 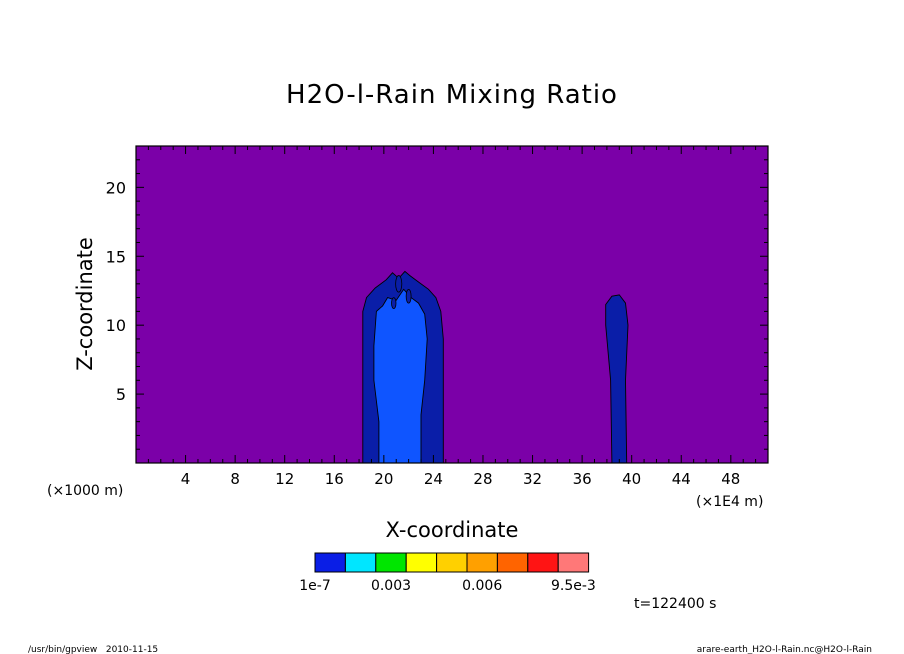 I want to click on x-tick-label: 8, so click(x=235, y=479).